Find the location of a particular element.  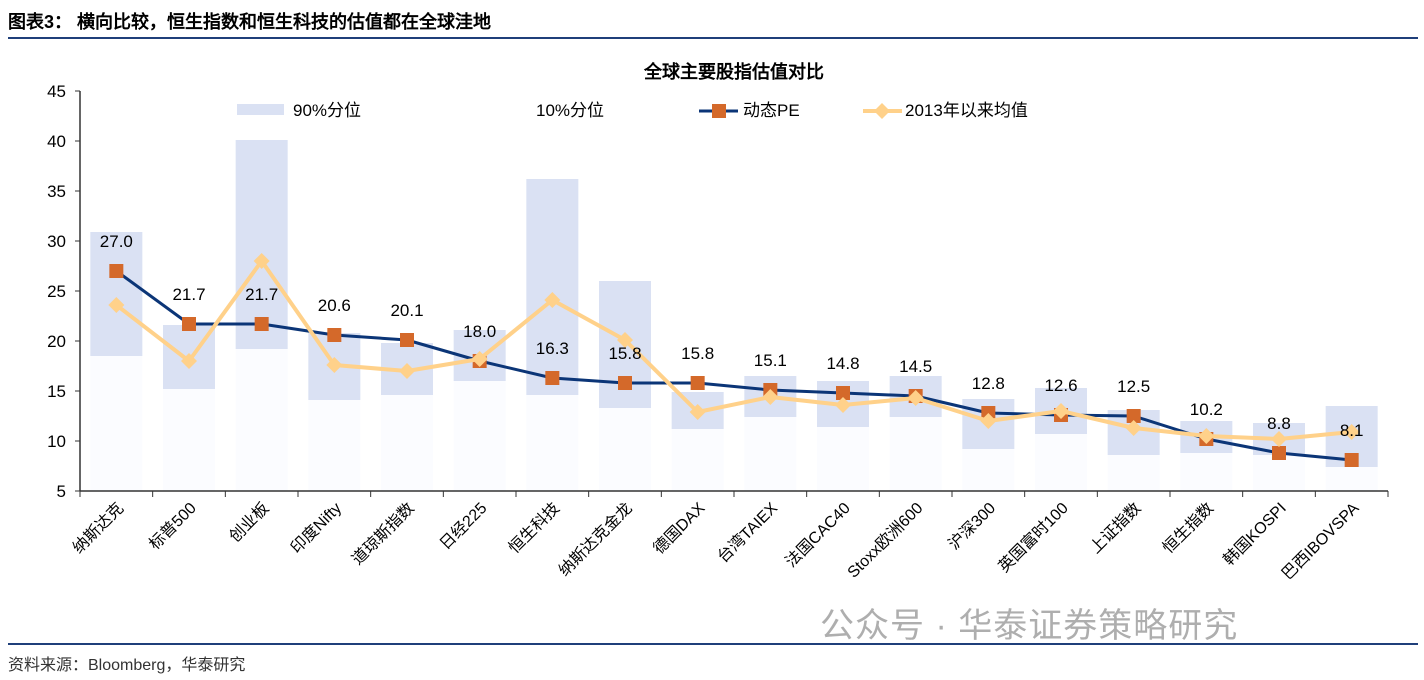

pe-data-label: 27.0 is located at coordinates (116, 241).